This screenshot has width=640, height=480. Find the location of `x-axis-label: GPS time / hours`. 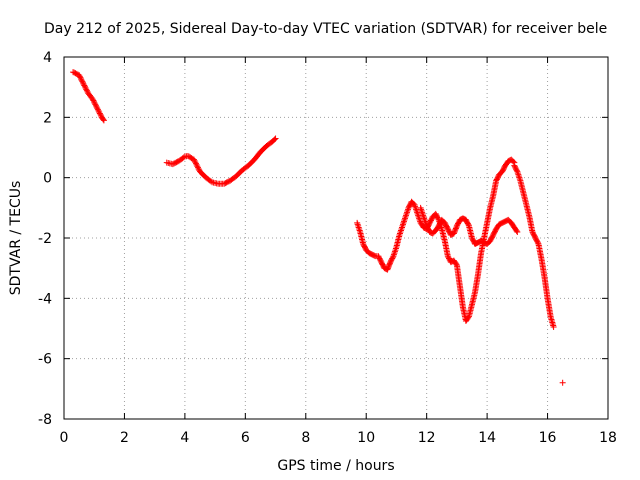

x-axis-label: GPS time / hours is located at coordinates (335, 466).